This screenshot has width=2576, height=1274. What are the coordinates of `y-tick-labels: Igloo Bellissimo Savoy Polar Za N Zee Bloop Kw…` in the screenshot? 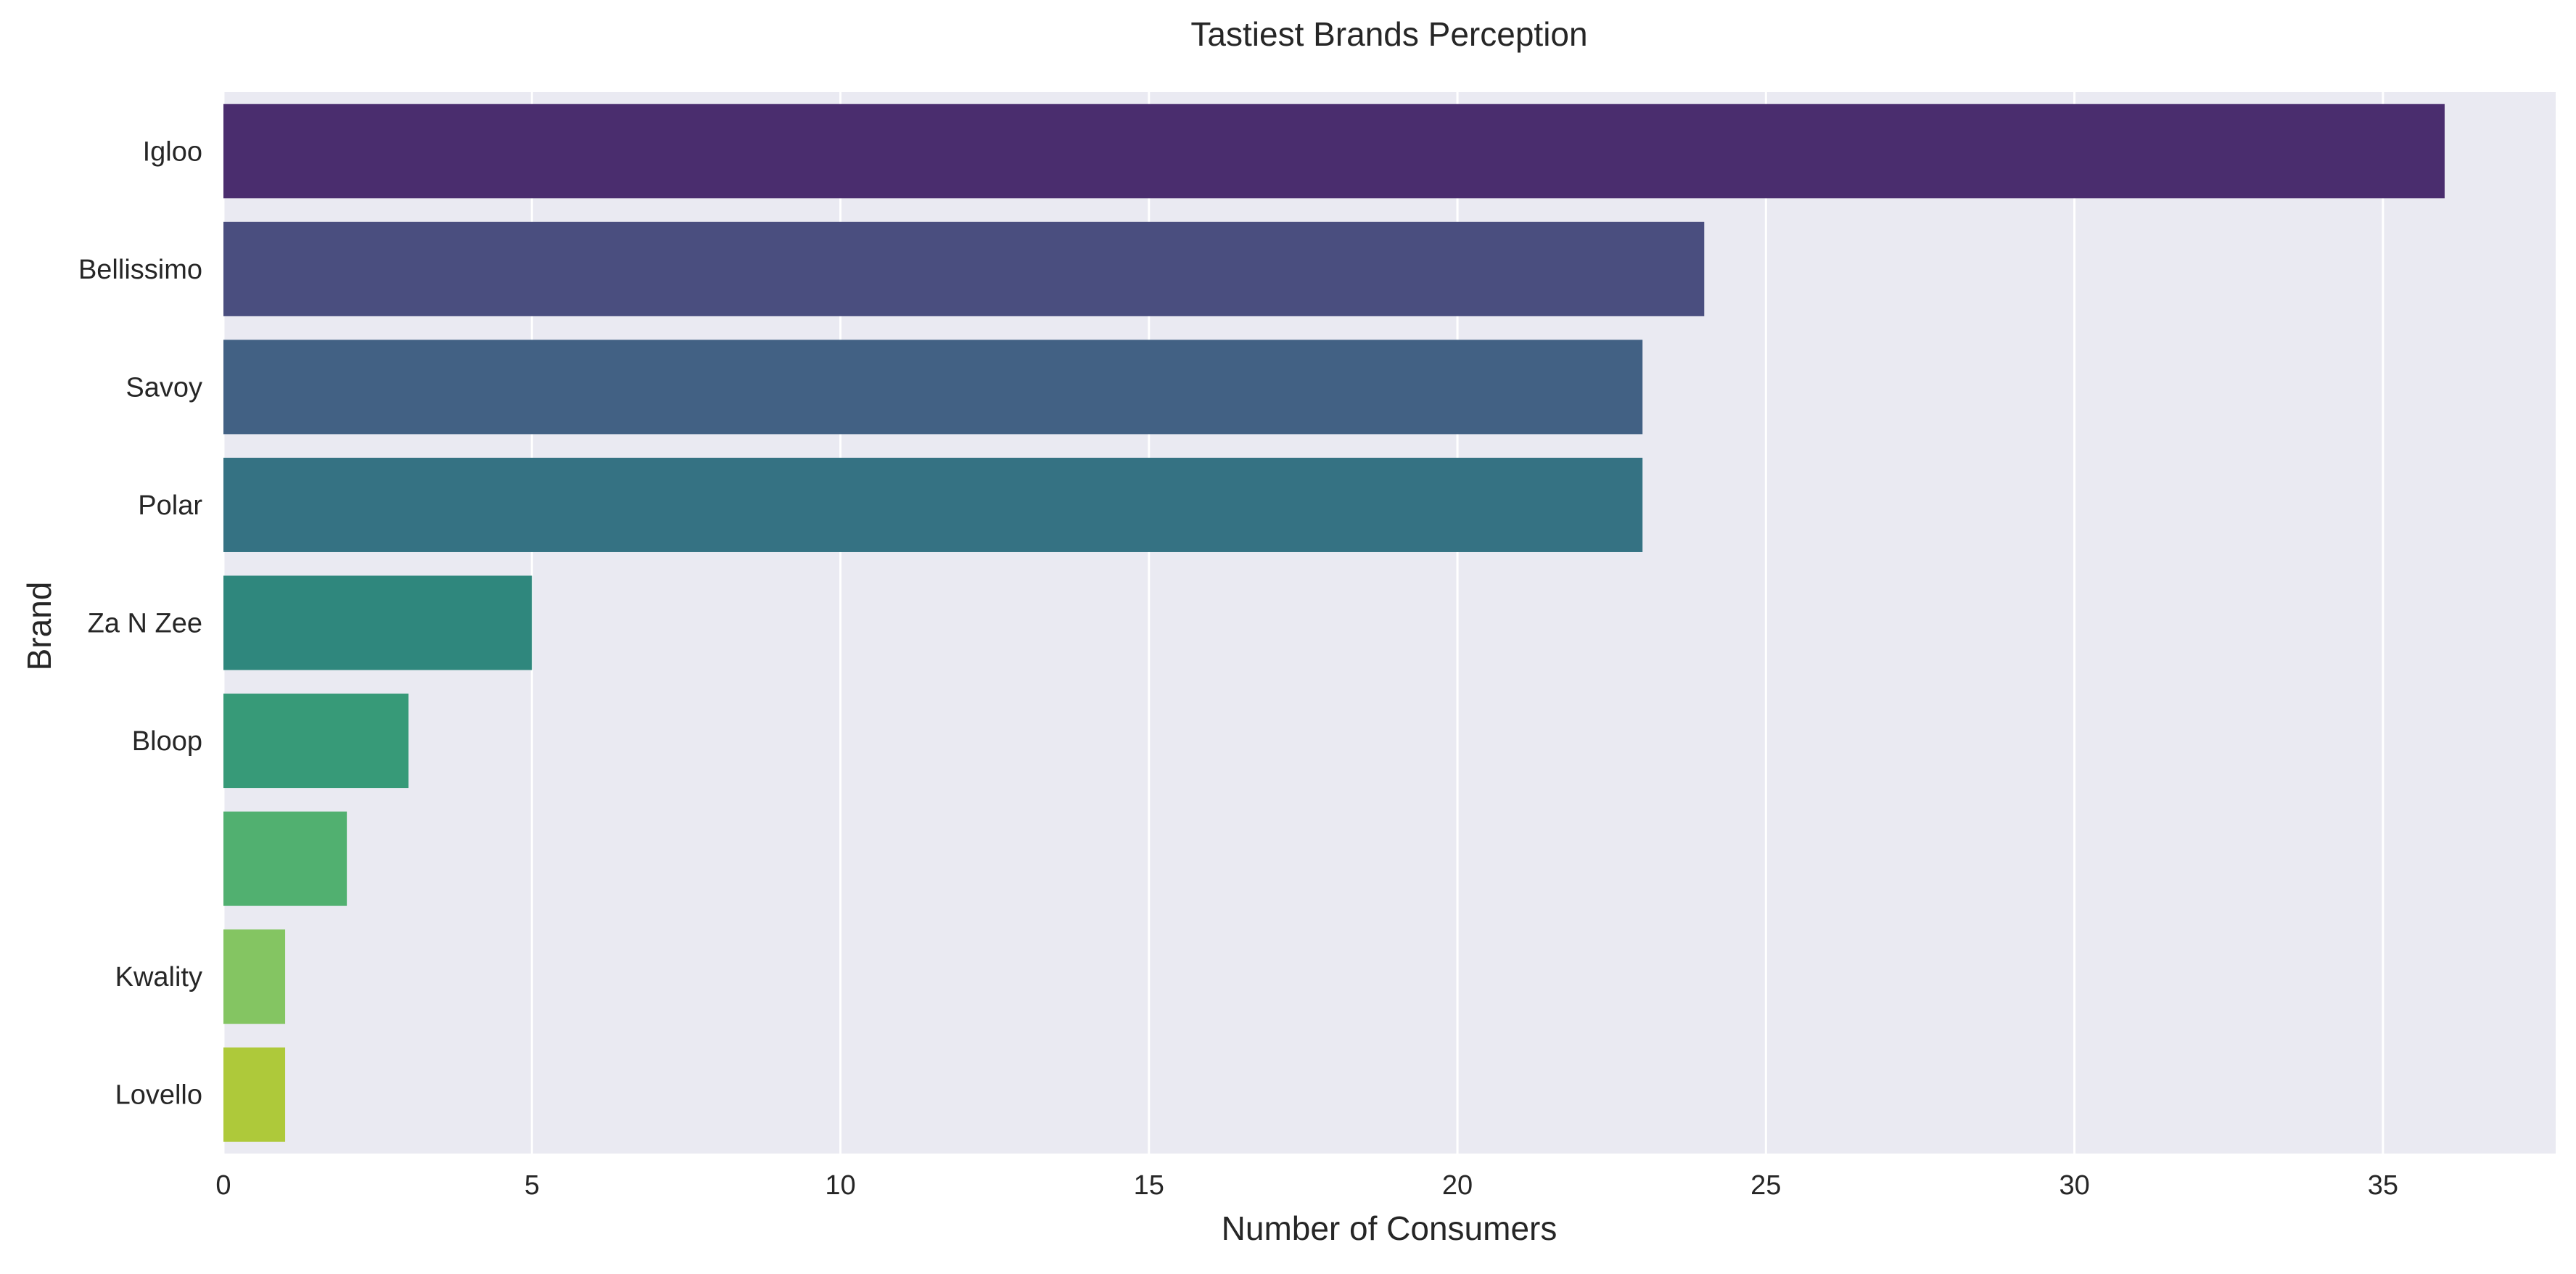 It's located at (140, 623).